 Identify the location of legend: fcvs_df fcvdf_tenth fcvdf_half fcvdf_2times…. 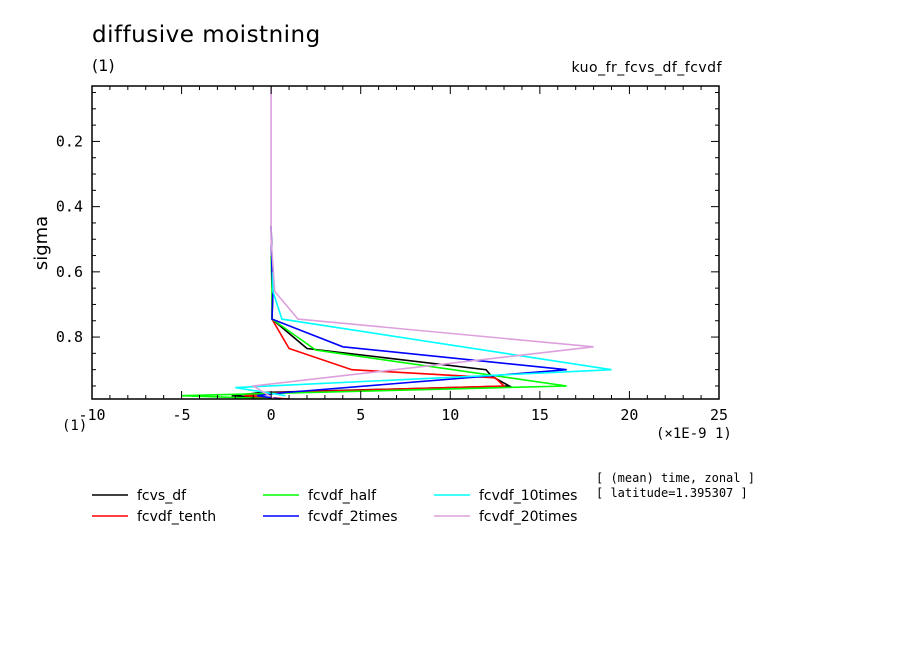
(334, 506).